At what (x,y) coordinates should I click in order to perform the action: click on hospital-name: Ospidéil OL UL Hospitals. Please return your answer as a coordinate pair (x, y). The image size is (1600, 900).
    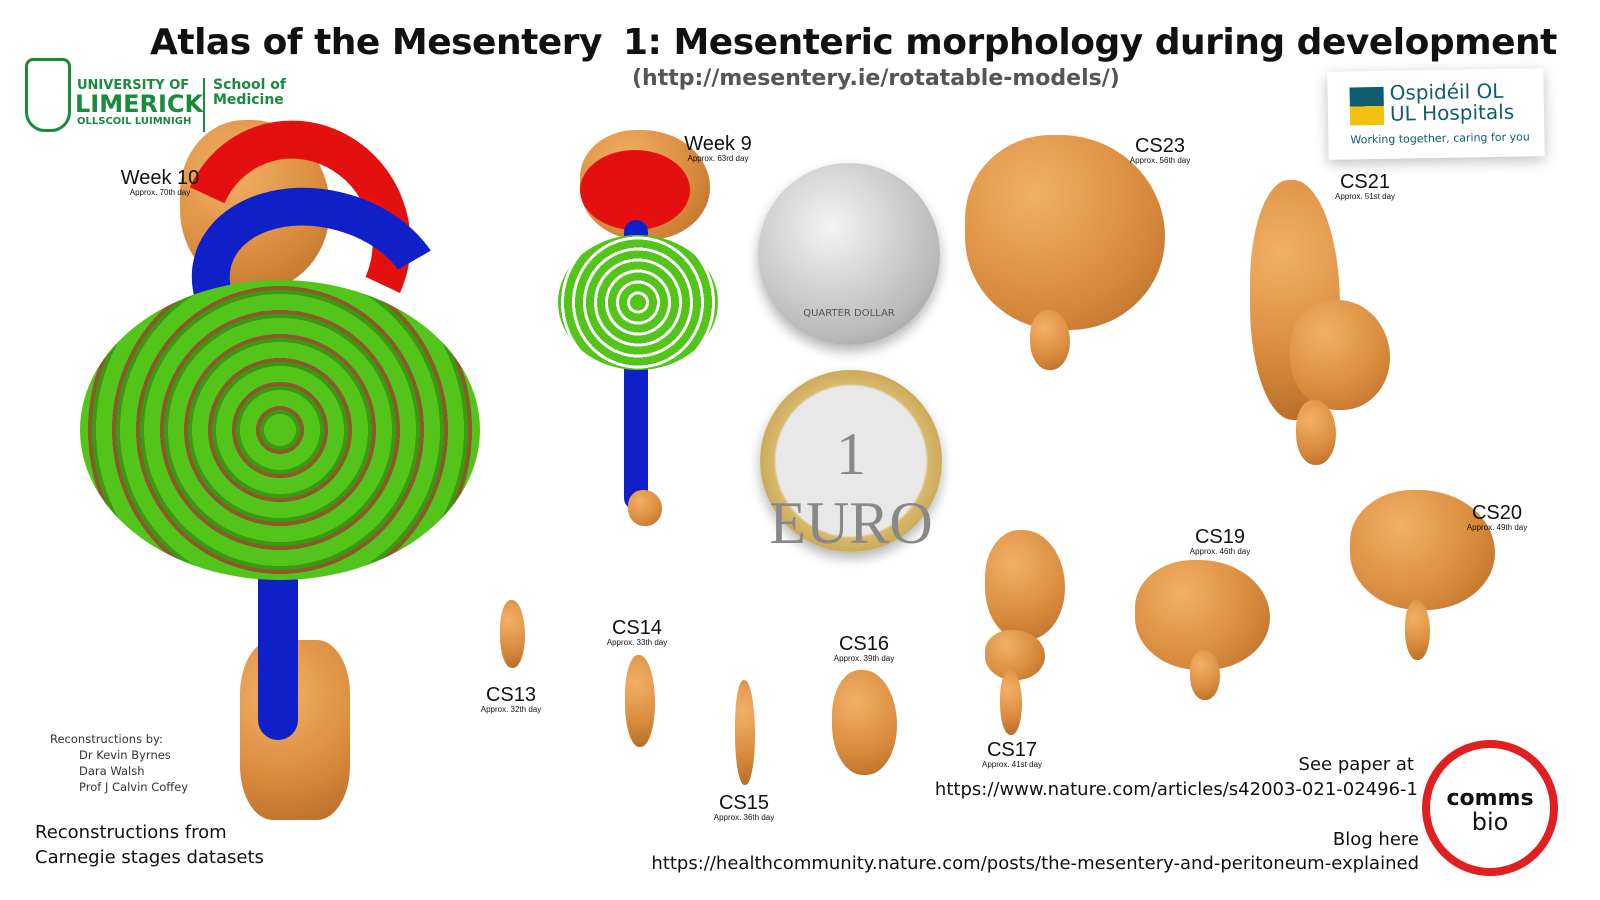
    Looking at the image, I should click on (1452, 102).